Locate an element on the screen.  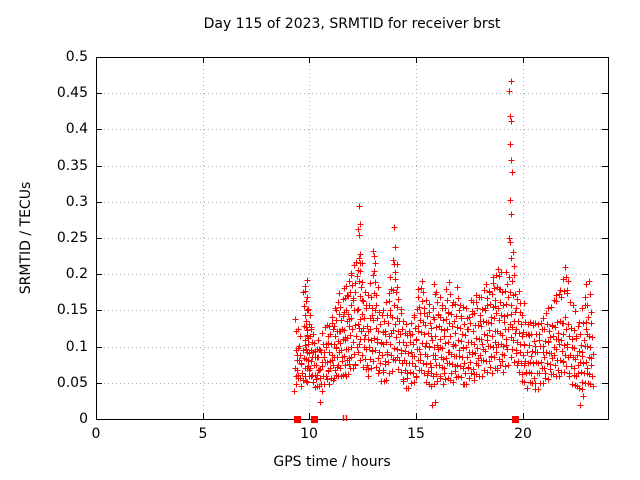
x-tick-label: 10 is located at coordinates (309, 434).